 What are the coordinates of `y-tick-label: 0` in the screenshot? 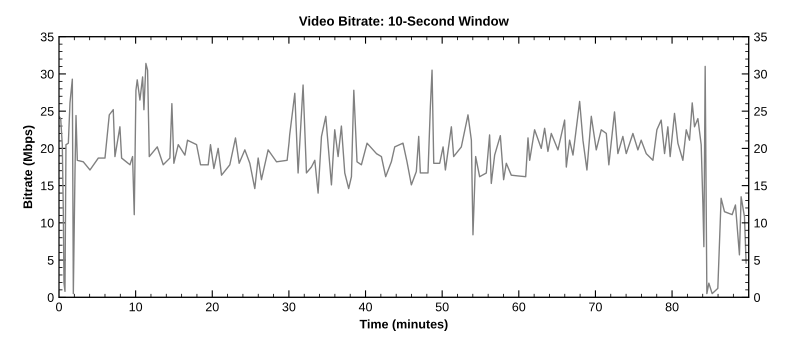 It's located at (51, 297).